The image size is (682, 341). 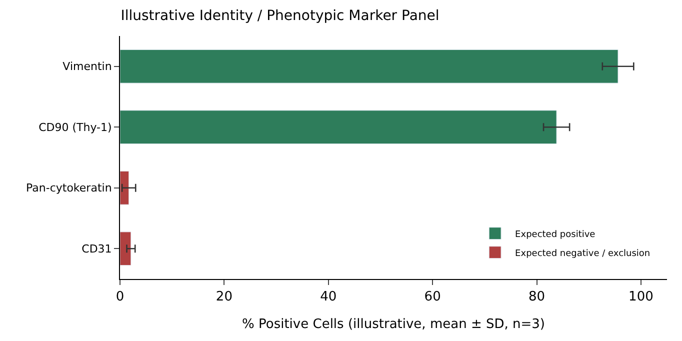 What do you see at coordinates (432, 297) in the screenshot?
I see `x-tick-label: 60` at bounding box center [432, 297].